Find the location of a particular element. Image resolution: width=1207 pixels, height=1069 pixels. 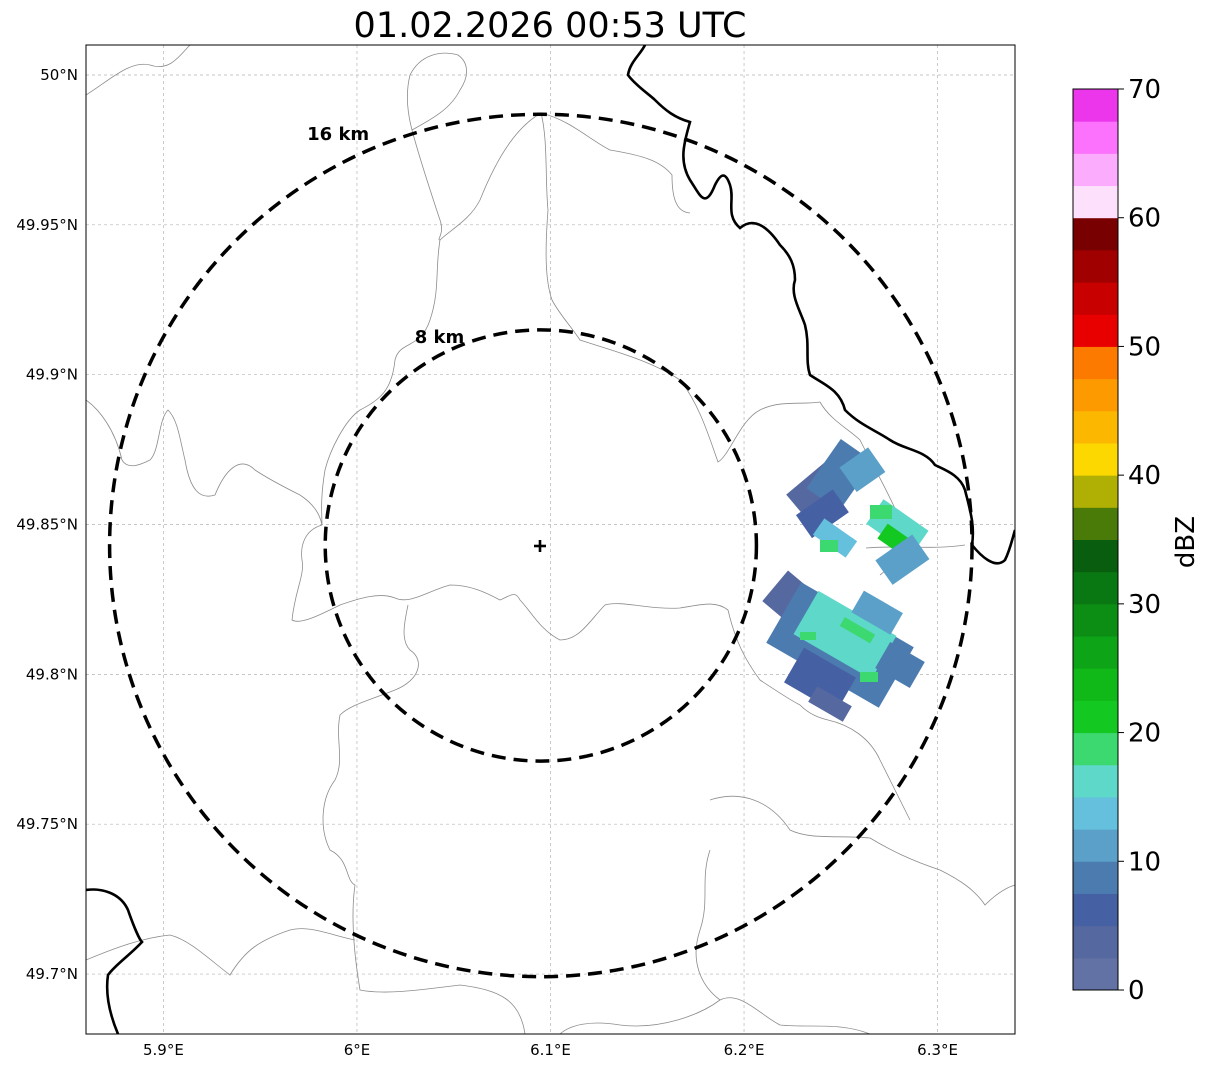

lat-tick-label: 49.95°N is located at coordinates (47, 225).